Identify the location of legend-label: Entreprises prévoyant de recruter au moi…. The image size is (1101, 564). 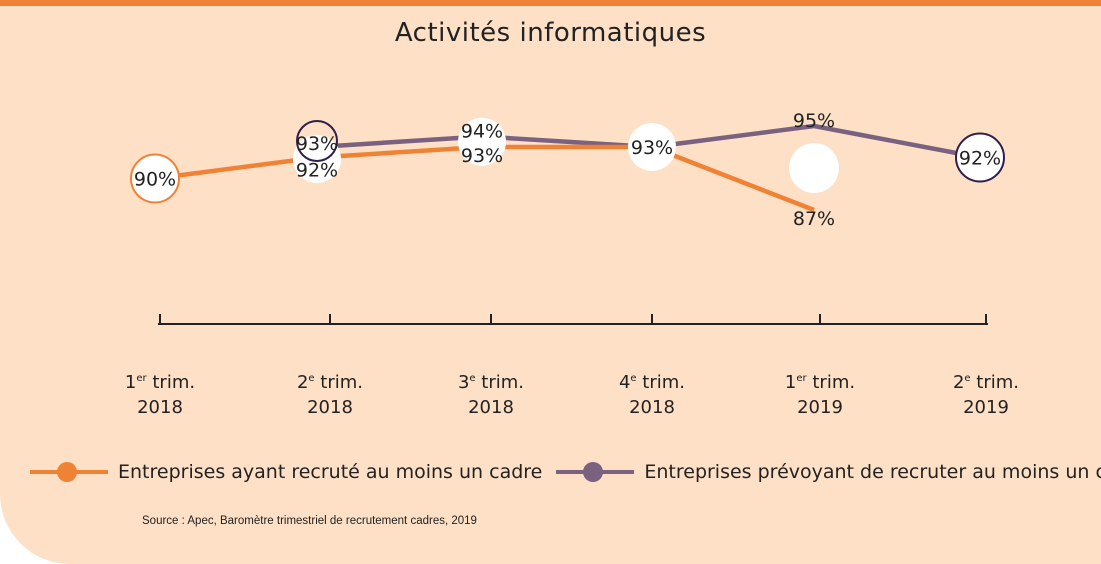
(872, 472).